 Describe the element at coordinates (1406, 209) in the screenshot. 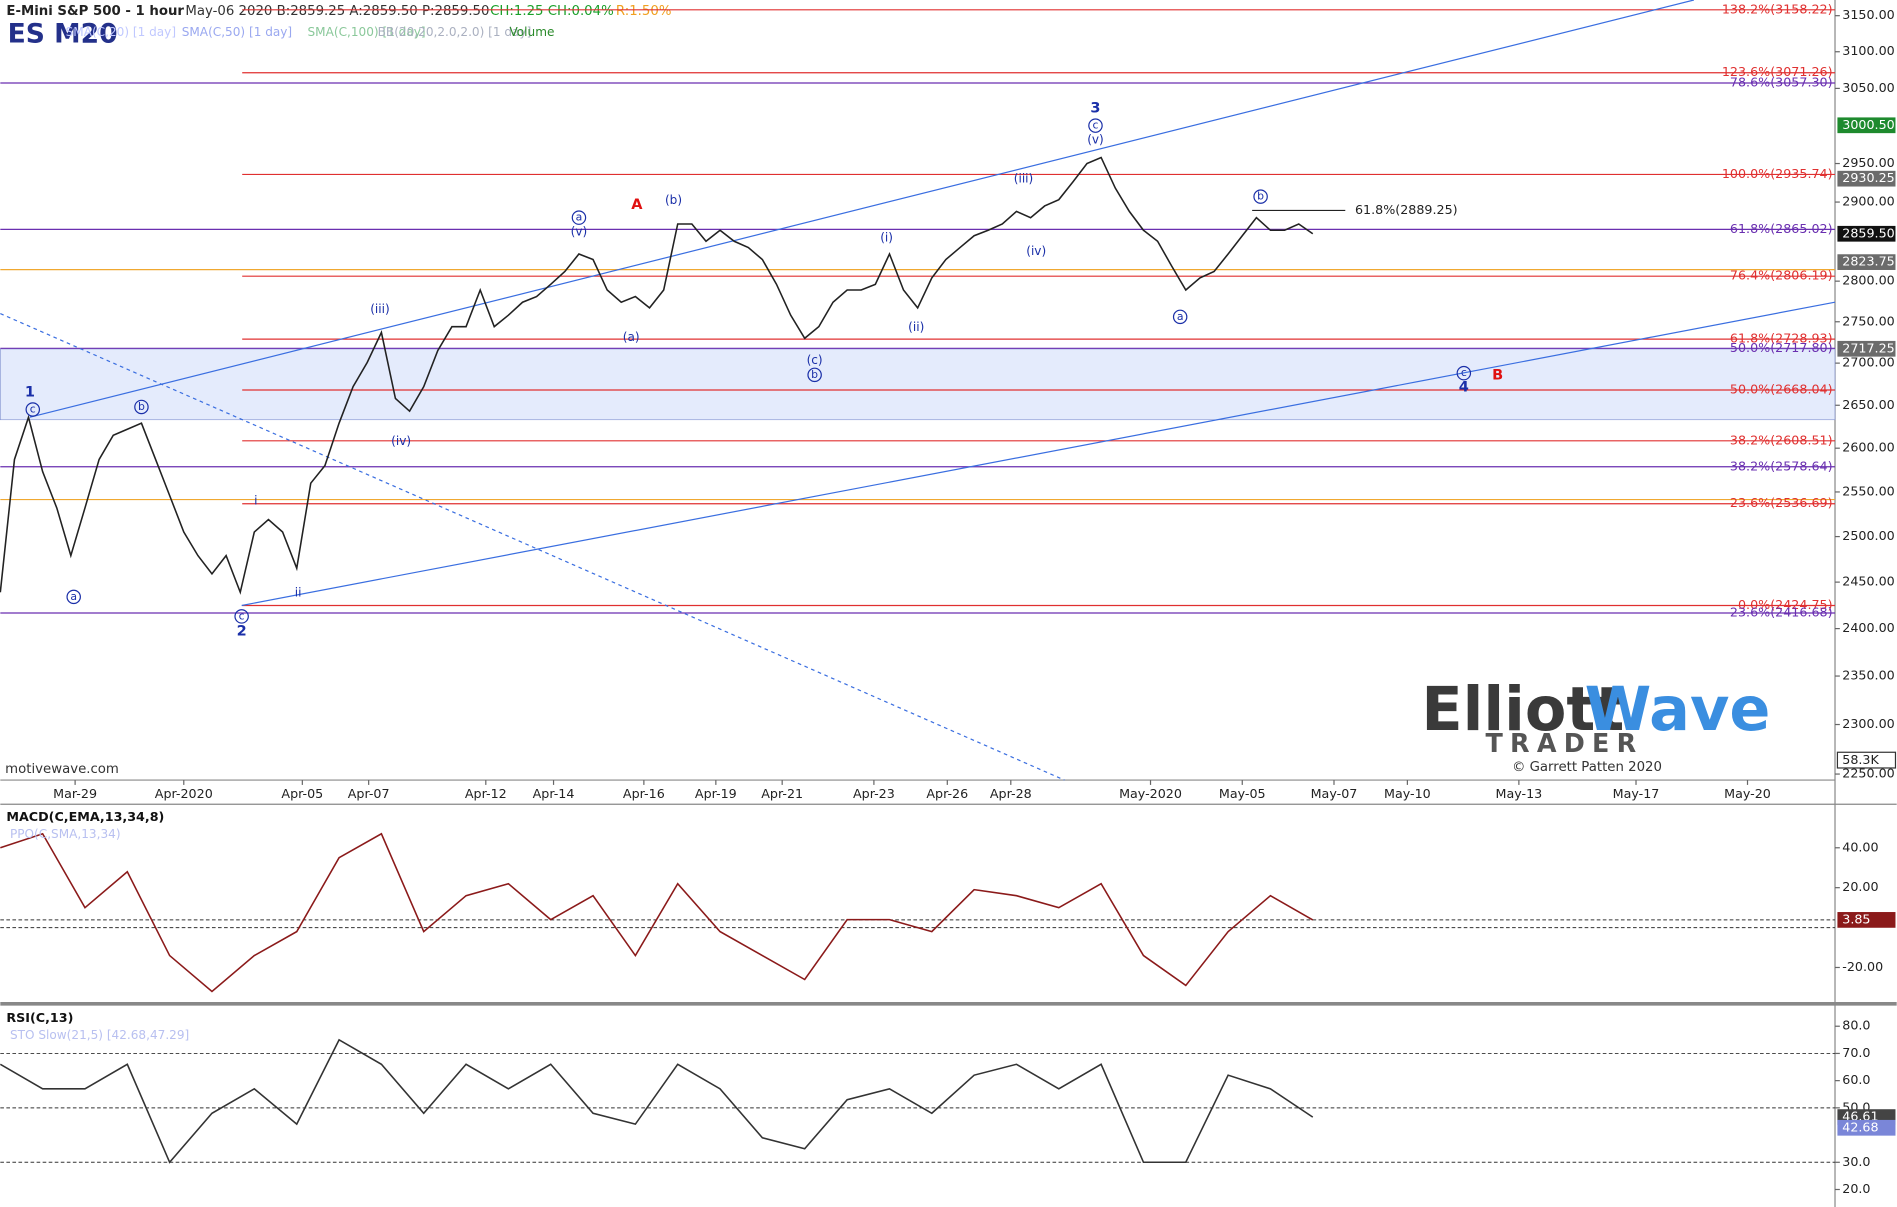

I see `target-label: 61.8%(2889.25)` at that location.